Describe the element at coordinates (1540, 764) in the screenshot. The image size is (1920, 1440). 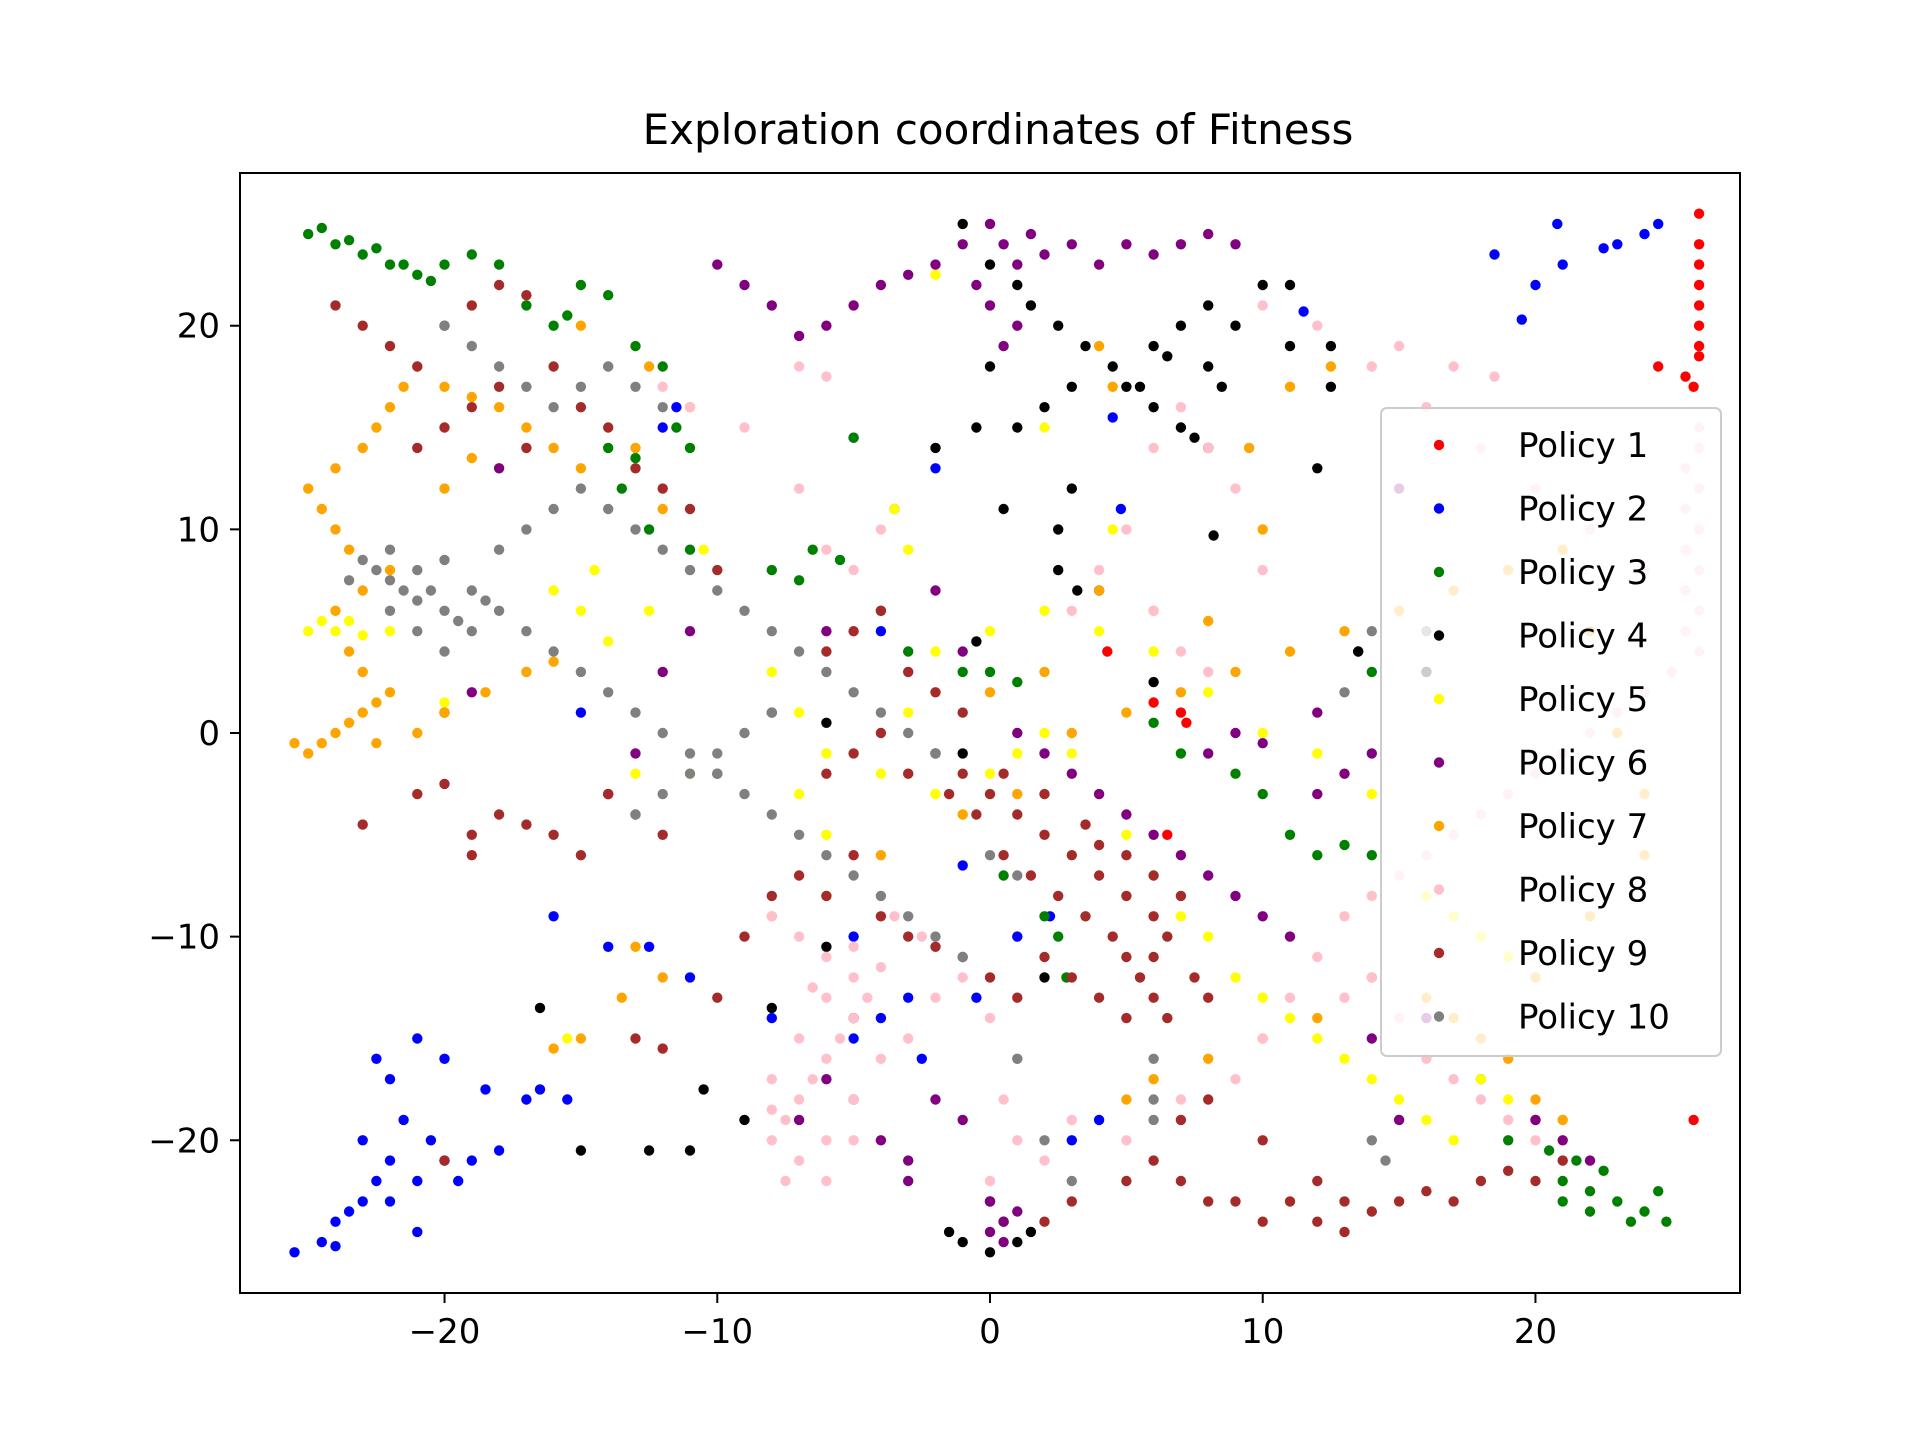
I see `legend-item: Policy 6` at that location.